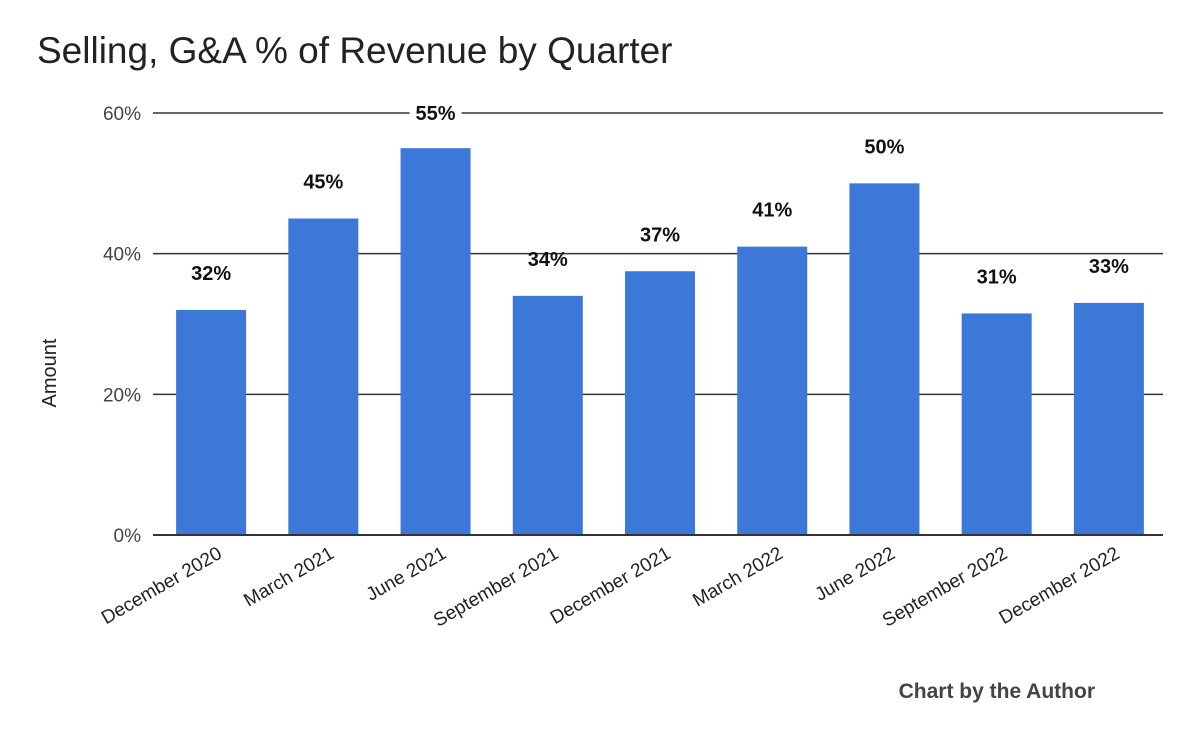  I want to click on data-label-backing, so click(435, 114).